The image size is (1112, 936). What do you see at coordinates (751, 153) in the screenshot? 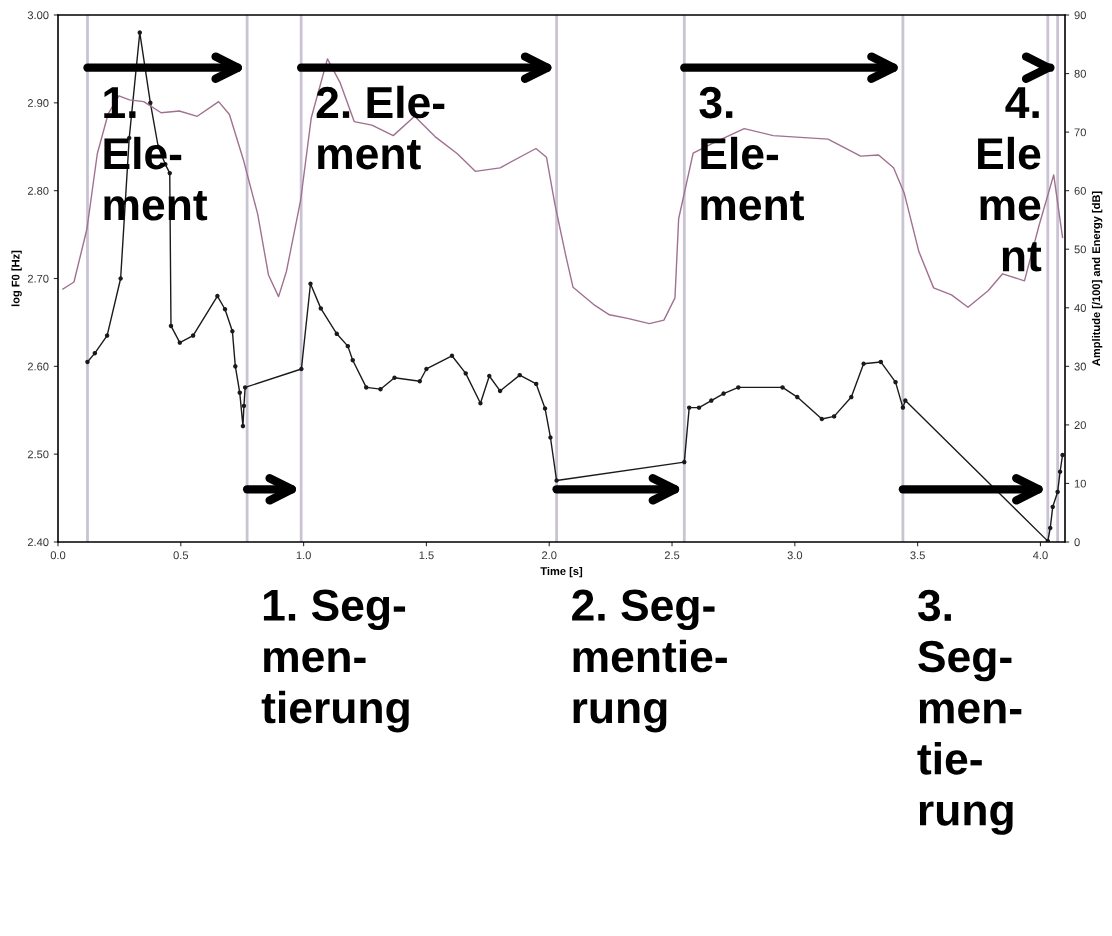
I see `annotation: 3. Ele- ment` at bounding box center [751, 153].